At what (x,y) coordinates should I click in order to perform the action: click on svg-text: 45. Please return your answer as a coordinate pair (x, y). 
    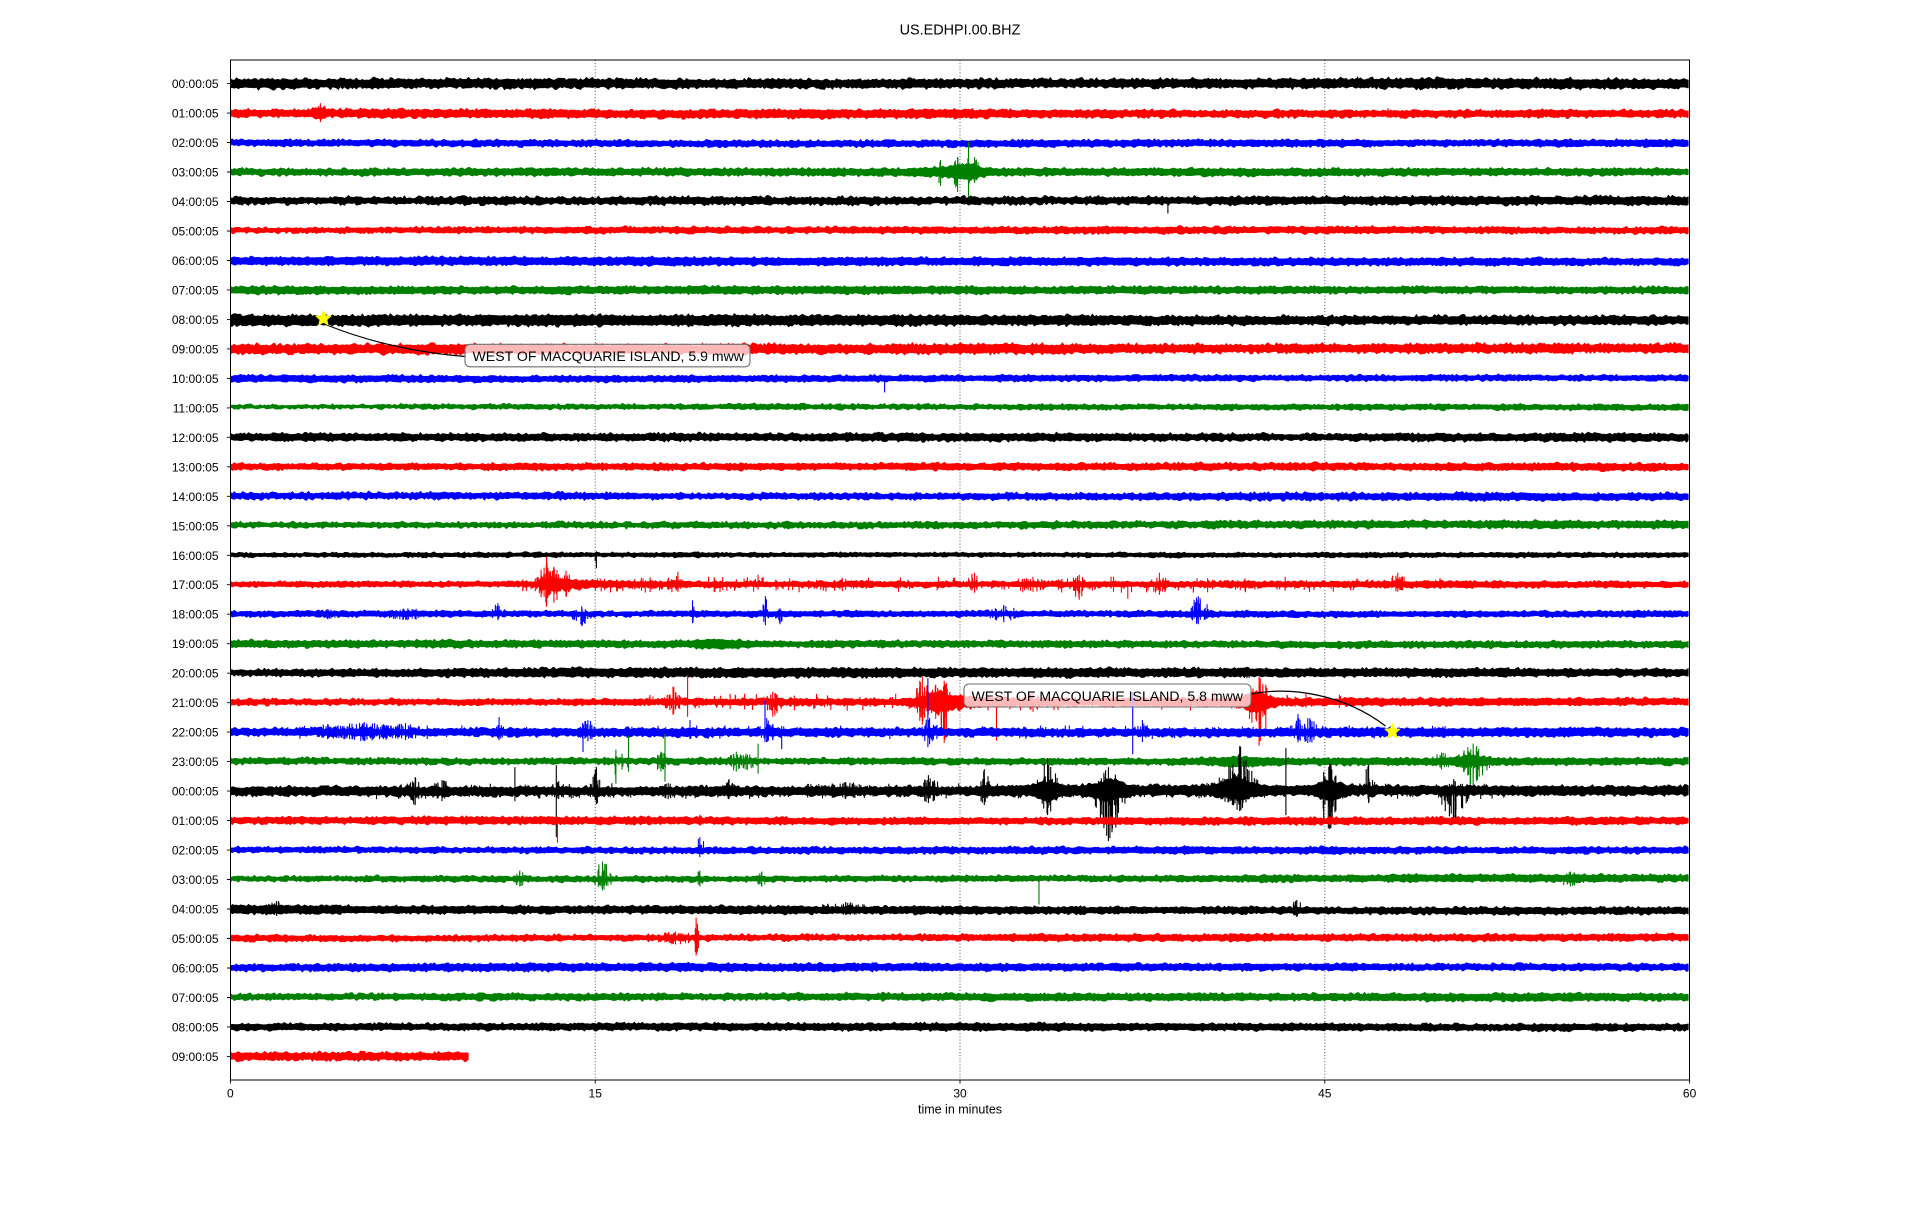
    Looking at the image, I should click on (1325, 1093).